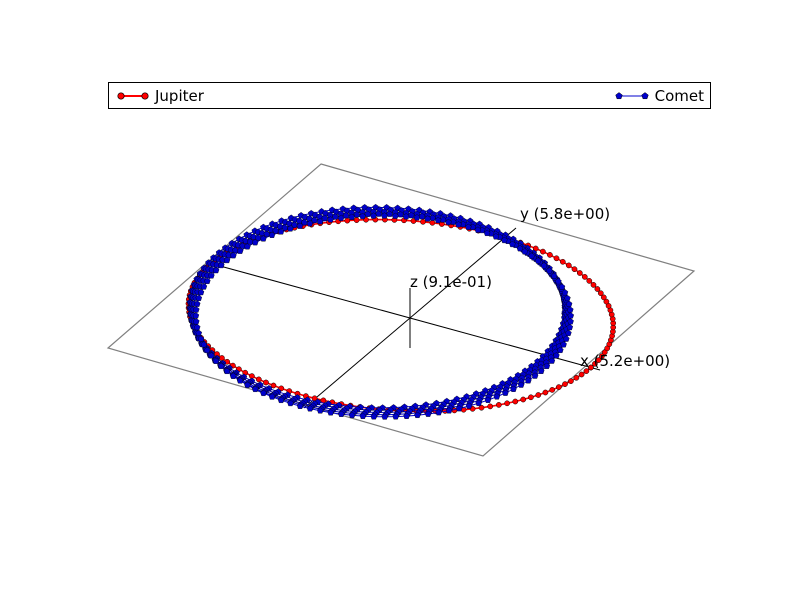 The image size is (800, 600). I want to click on legend-label-jupiter: Jupiter, so click(179, 95).